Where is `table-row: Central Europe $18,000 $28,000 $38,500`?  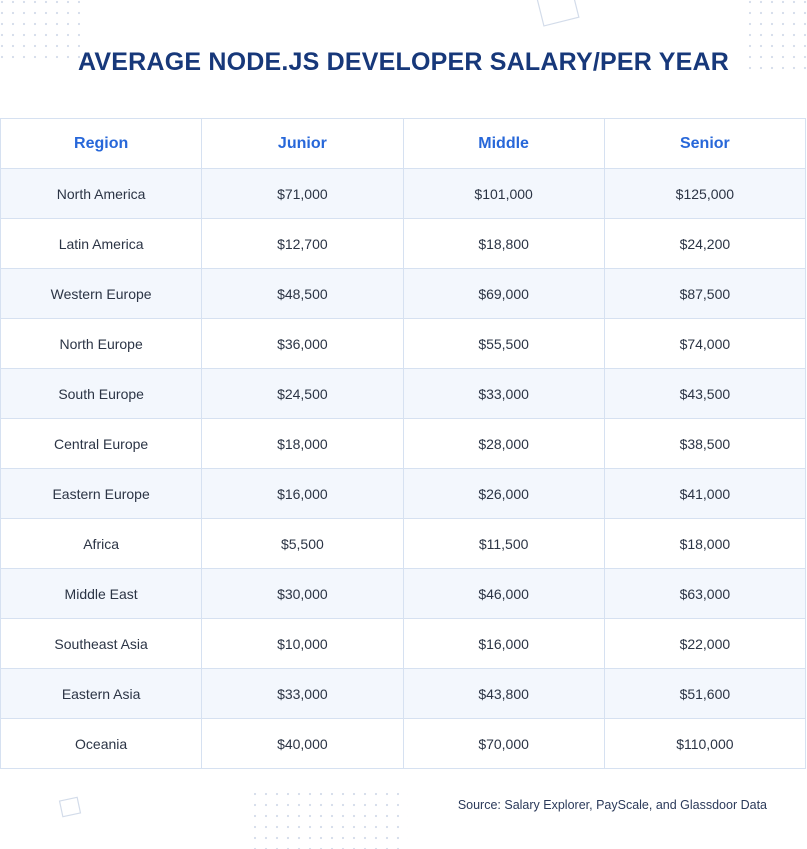 table-row: Central Europe $18,000 $28,000 $38,500 is located at coordinates (403, 443).